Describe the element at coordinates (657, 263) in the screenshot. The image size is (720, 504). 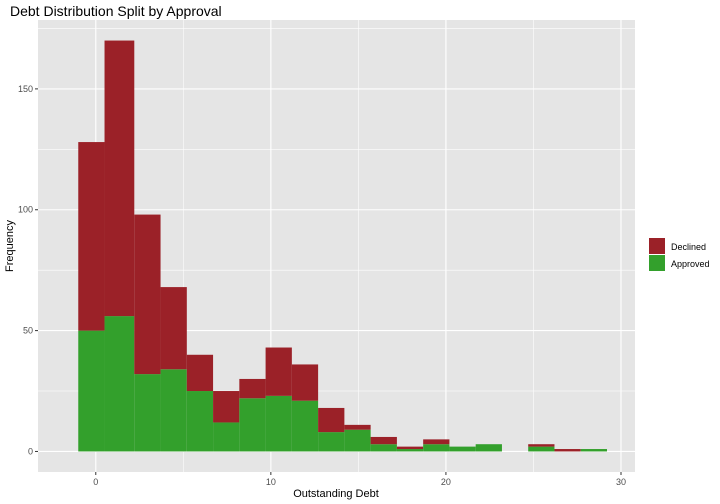
I see `legend-key-approved` at that location.